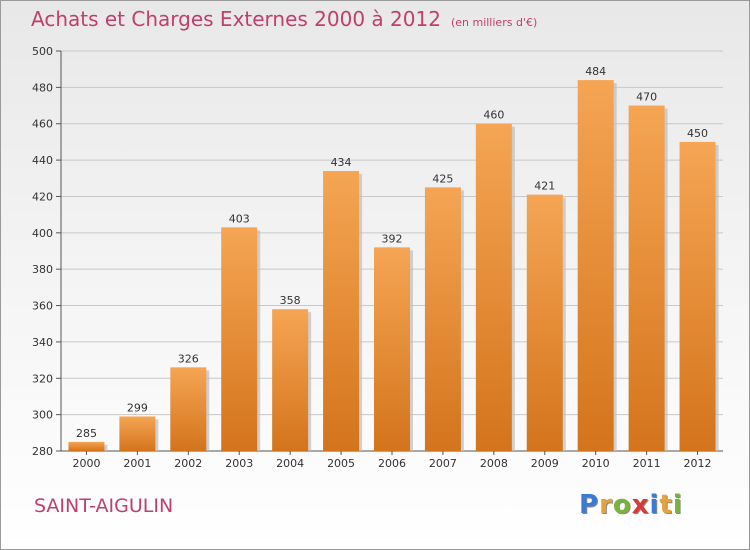  What do you see at coordinates (697, 296) in the screenshot?
I see `bar-2012` at bounding box center [697, 296].